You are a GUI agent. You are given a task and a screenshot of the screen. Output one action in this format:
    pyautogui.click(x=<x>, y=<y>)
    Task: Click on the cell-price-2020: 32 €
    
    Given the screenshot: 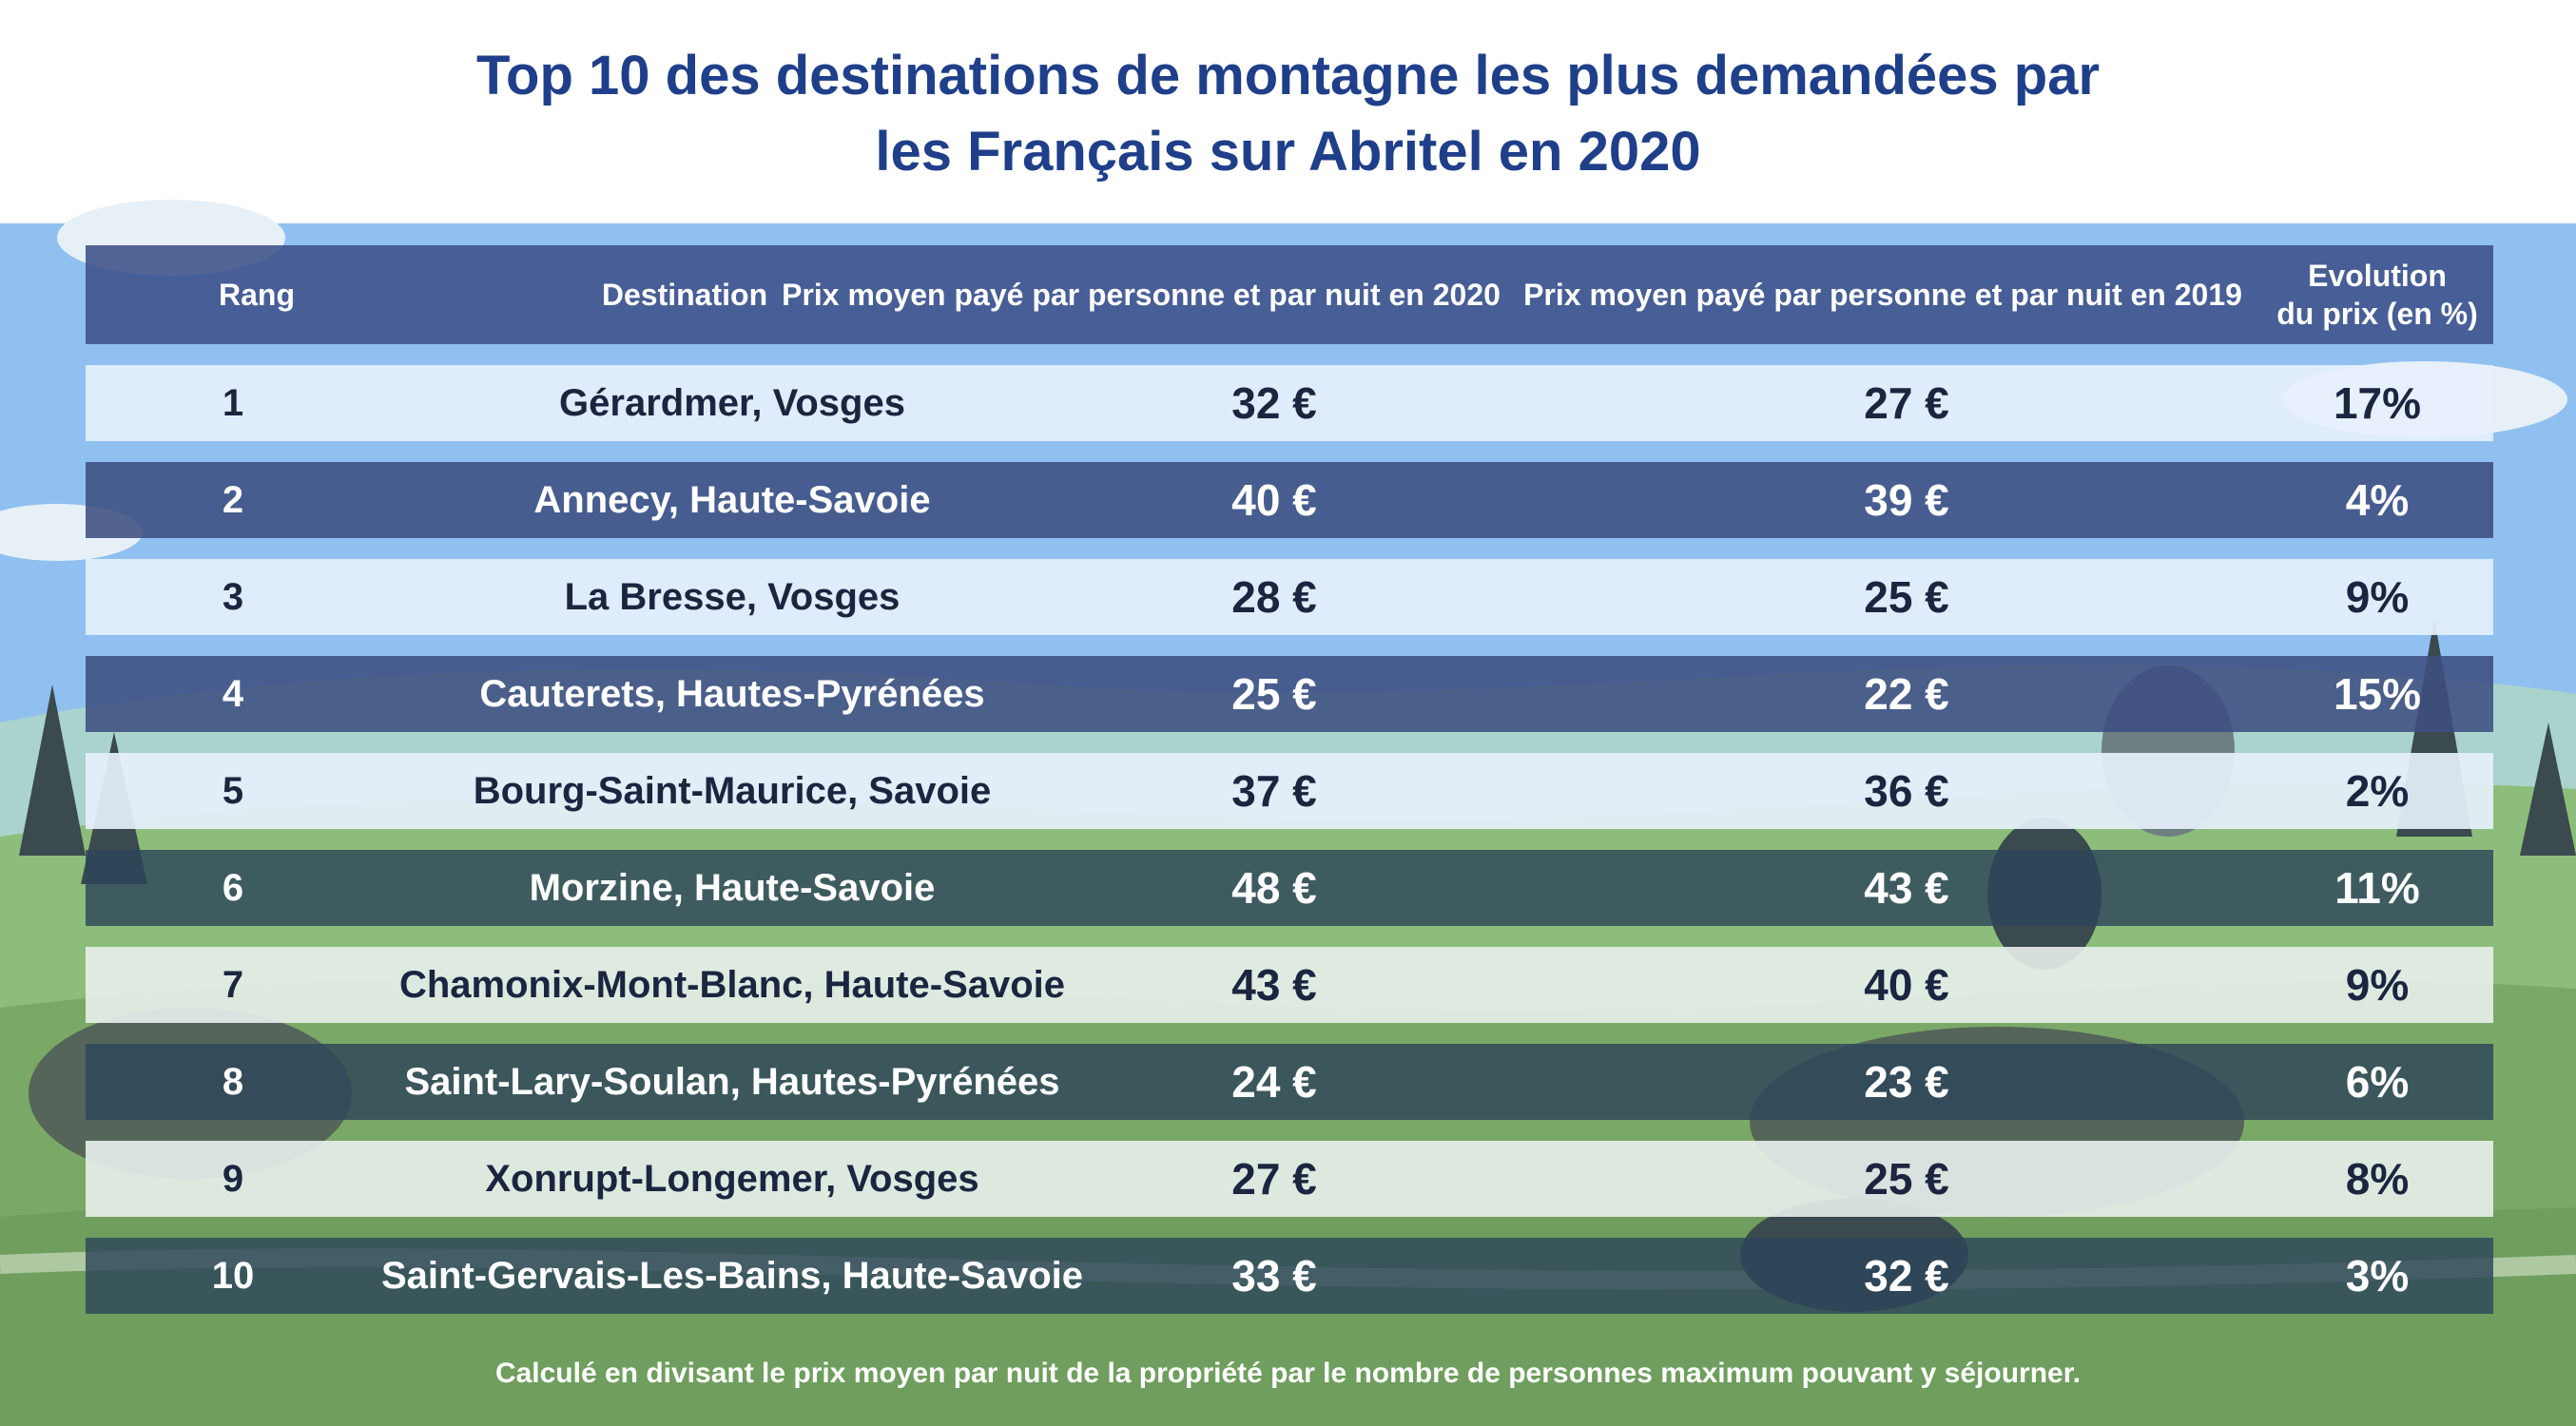 What is the action you would take?
    pyautogui.click(x=1274, y=403)
    